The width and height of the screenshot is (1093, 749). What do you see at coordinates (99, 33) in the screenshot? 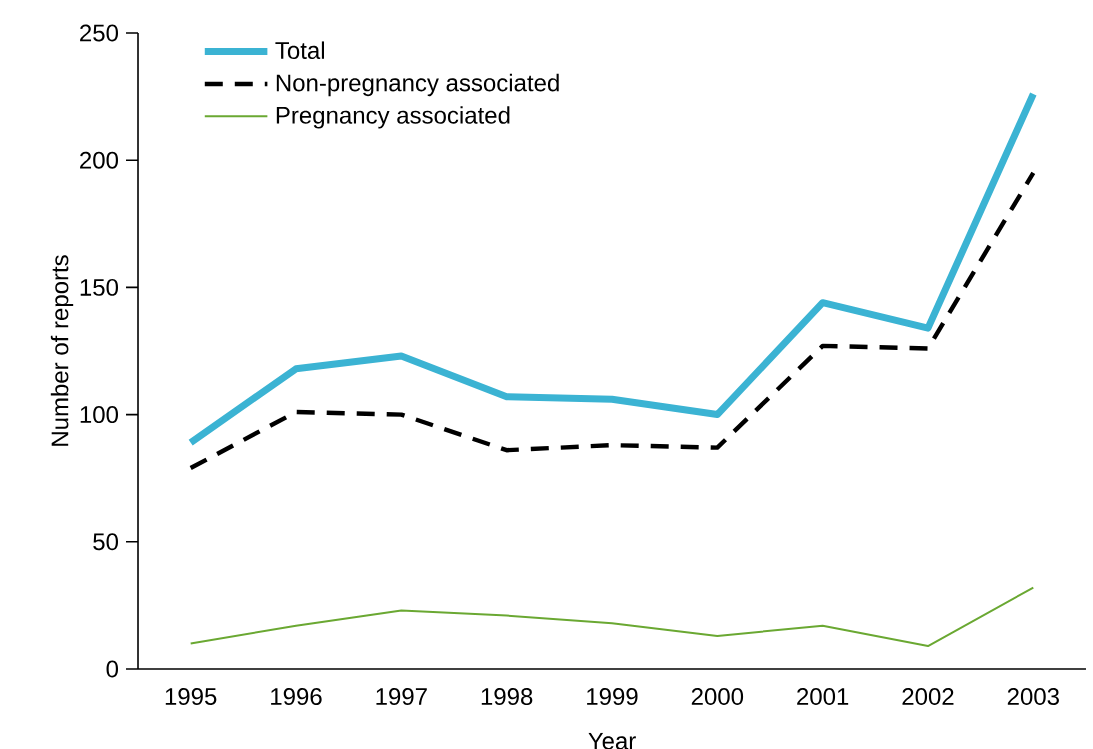
I see `y-tick-label: 250` at bounding box center [99, 33].